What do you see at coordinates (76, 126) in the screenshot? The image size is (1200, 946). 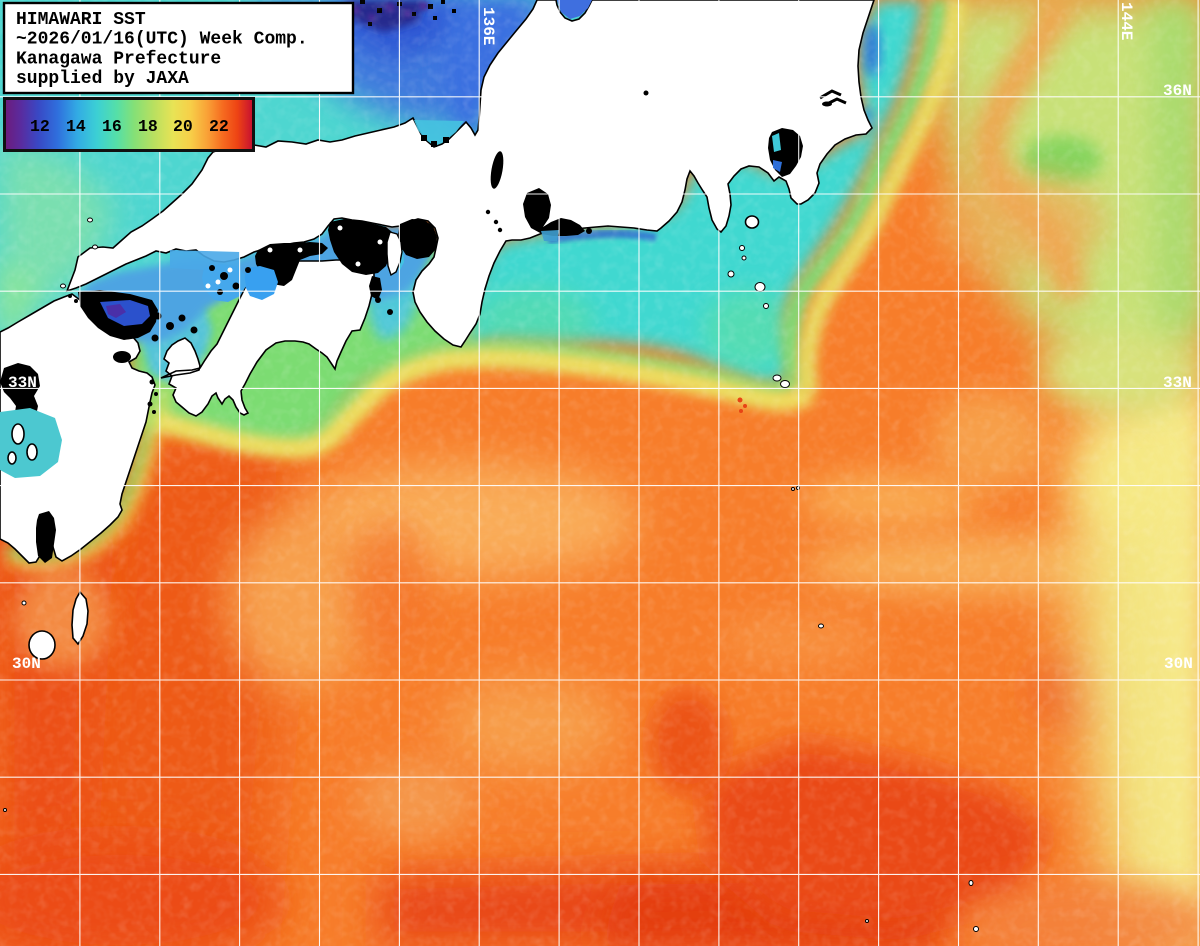 I see `svg-text: 14` at bounding box center [76, 126].